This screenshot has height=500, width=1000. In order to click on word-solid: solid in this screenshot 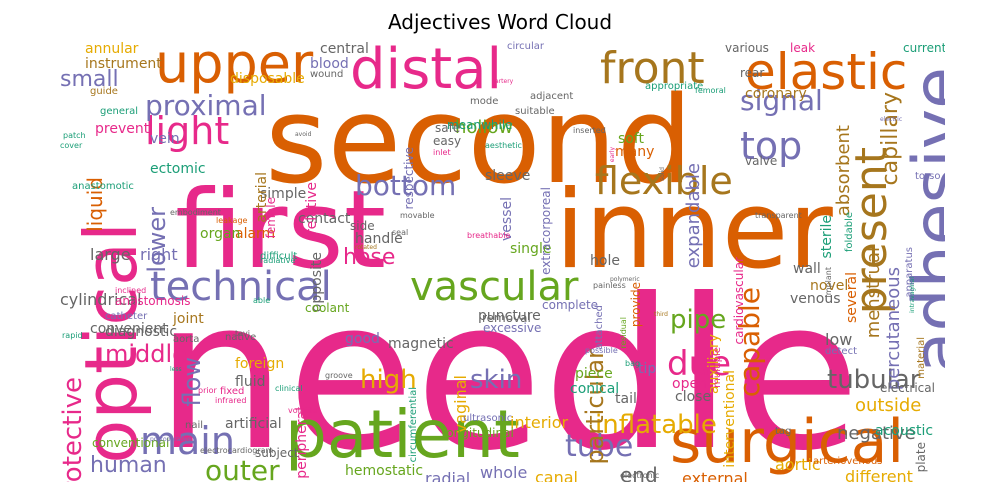, I will do `click(663, 174)`.